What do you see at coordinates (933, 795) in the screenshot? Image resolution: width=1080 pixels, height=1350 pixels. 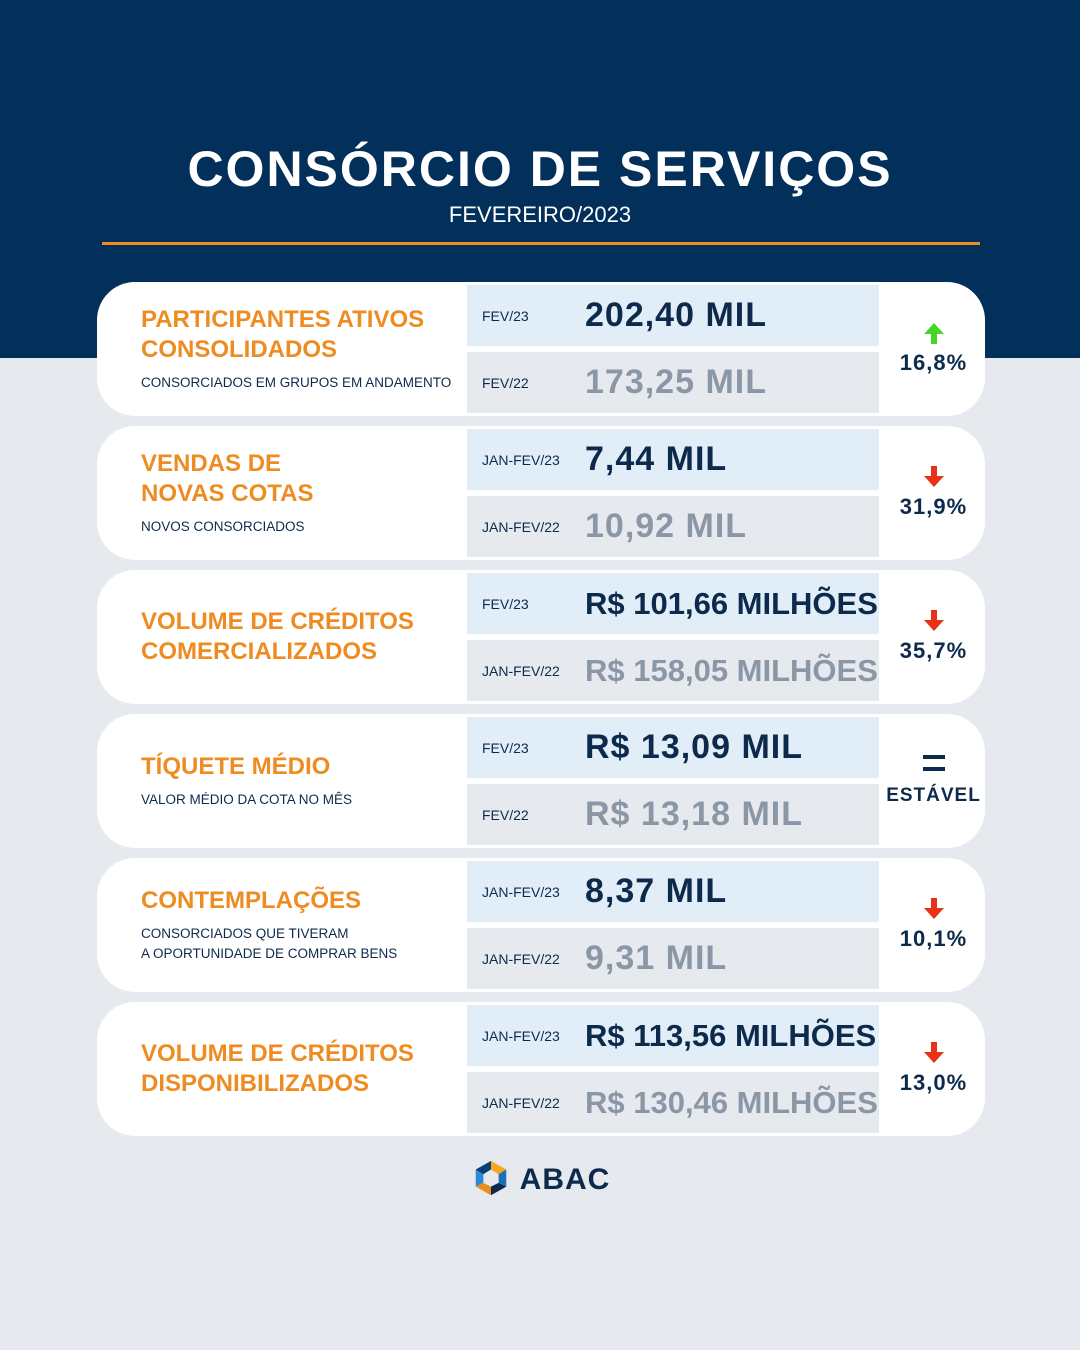 I see `change-status: ESTÁVEL` at bounding box center [933, 795].